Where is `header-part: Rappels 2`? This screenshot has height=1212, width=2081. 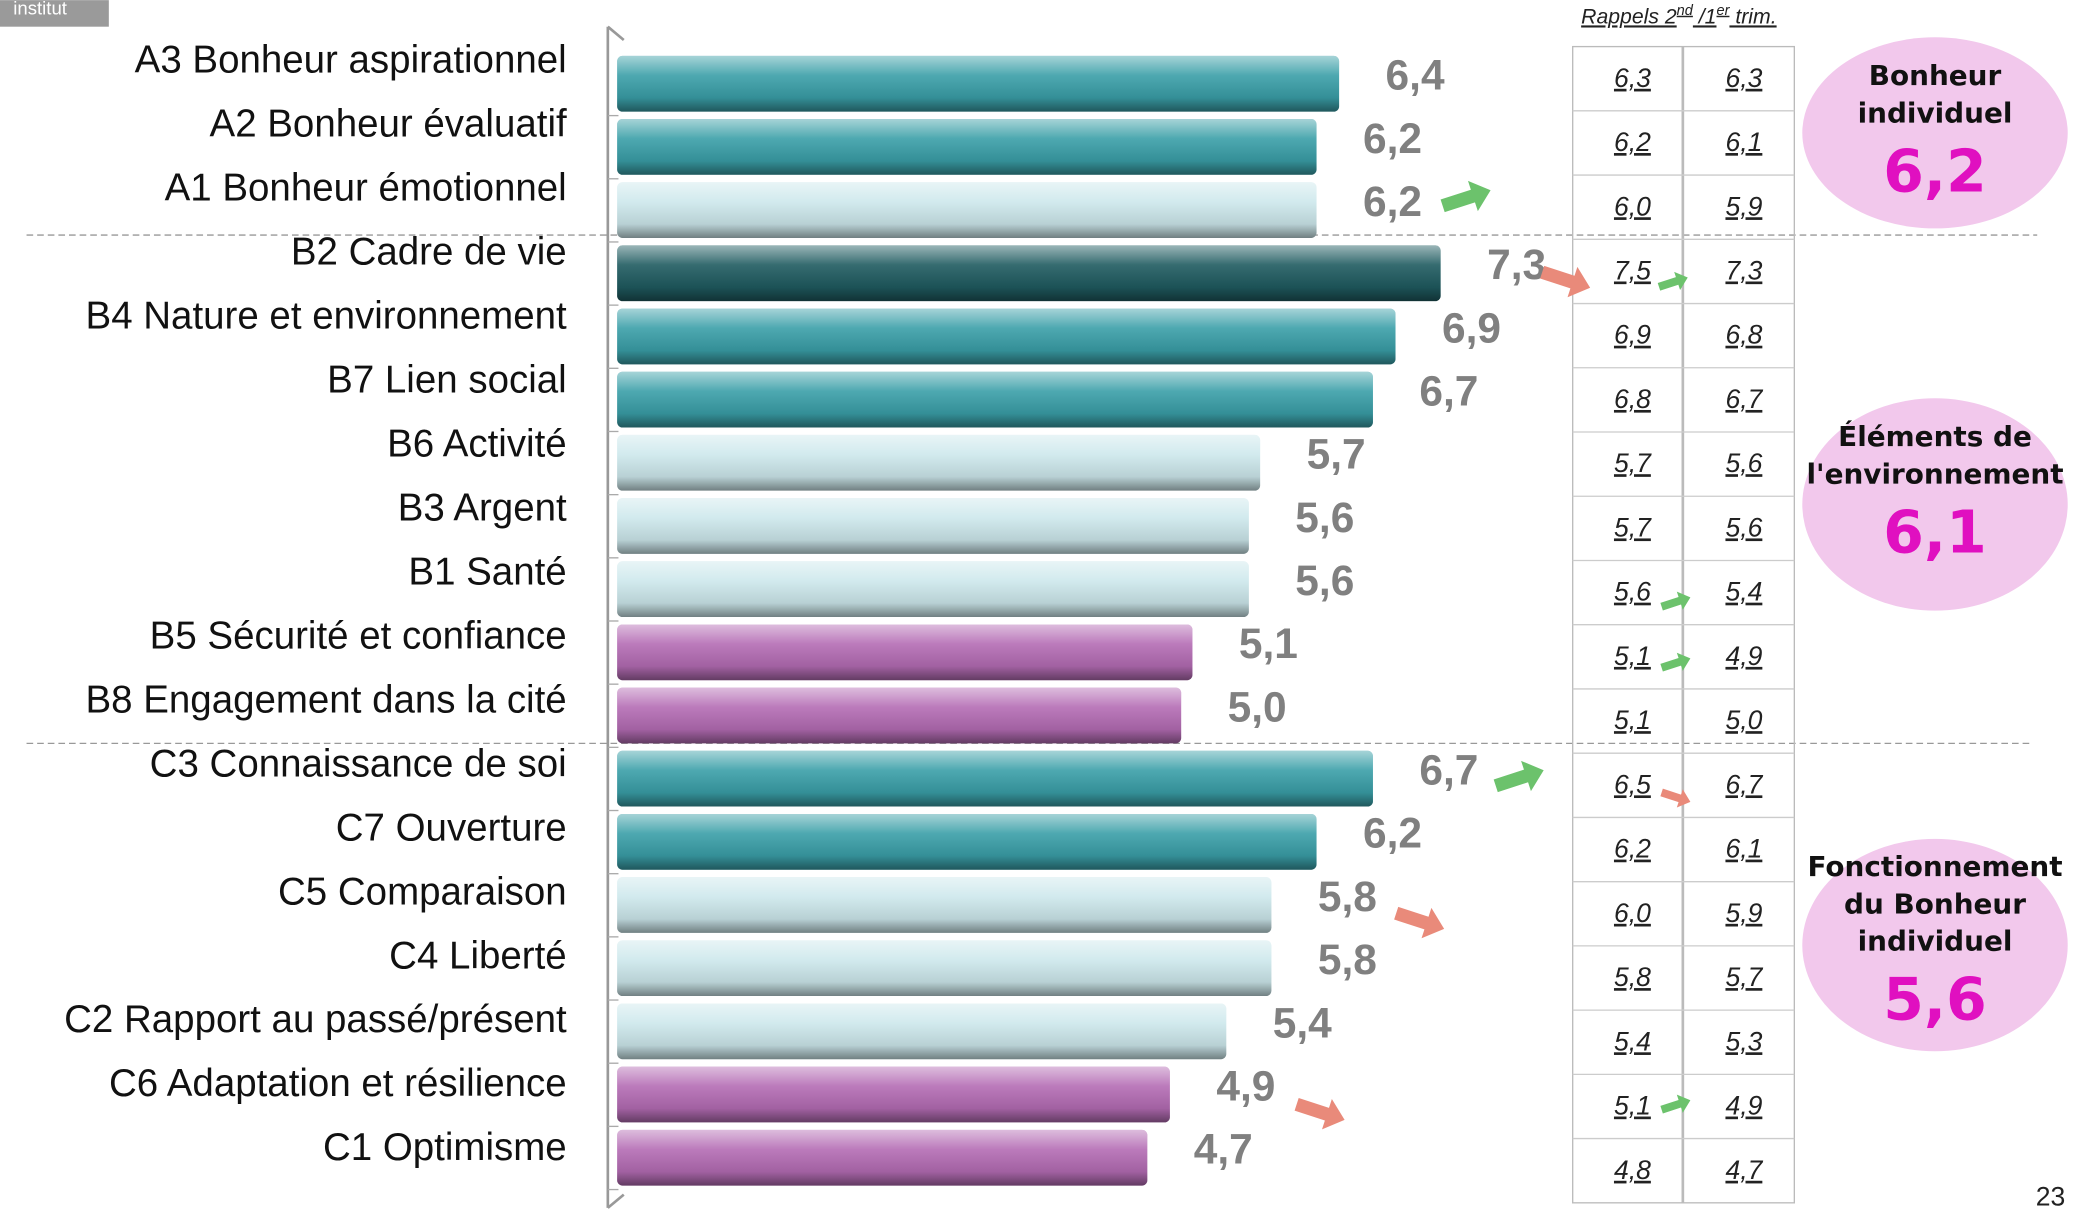 header-part: Rappels 2 is located at coordinates (1629, 16).